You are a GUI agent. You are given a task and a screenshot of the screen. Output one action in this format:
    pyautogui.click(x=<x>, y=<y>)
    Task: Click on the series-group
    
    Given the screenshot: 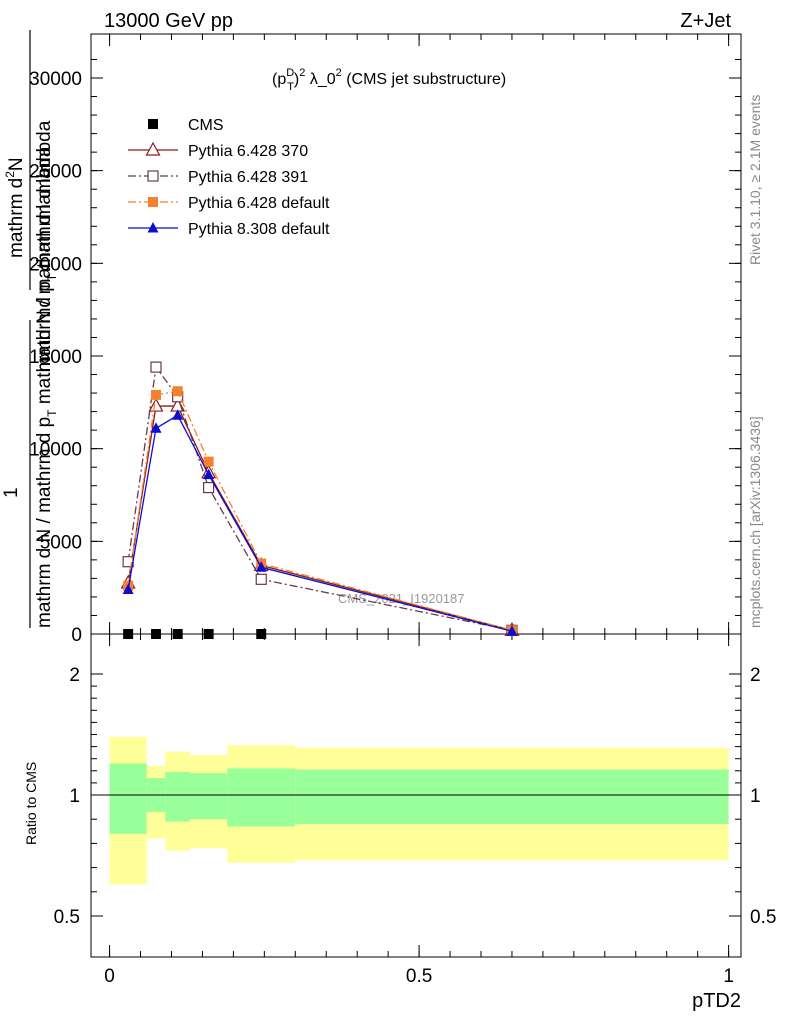 What is the action you would take?
    pyautogui.click(x=320, y=500)
    